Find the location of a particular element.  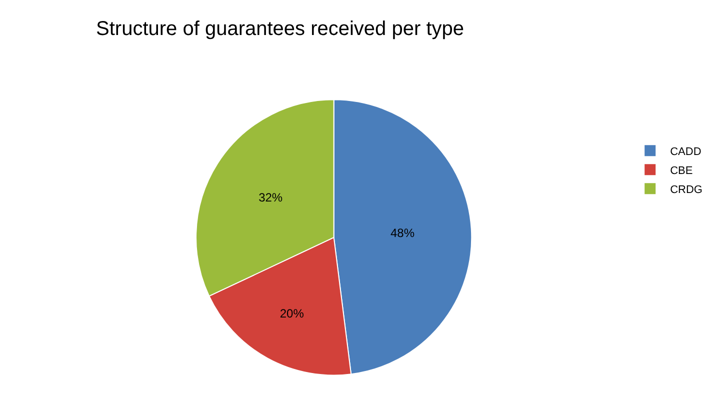

legend-label: CRDG is located at coordinates (686, 190).